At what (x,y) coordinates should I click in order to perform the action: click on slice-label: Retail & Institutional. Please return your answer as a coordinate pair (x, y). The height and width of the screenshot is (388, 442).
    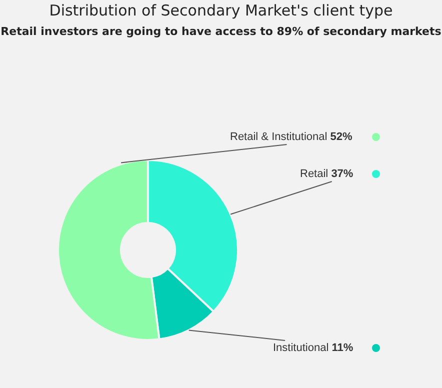
    Looking at the image, I should click on (279, 137).